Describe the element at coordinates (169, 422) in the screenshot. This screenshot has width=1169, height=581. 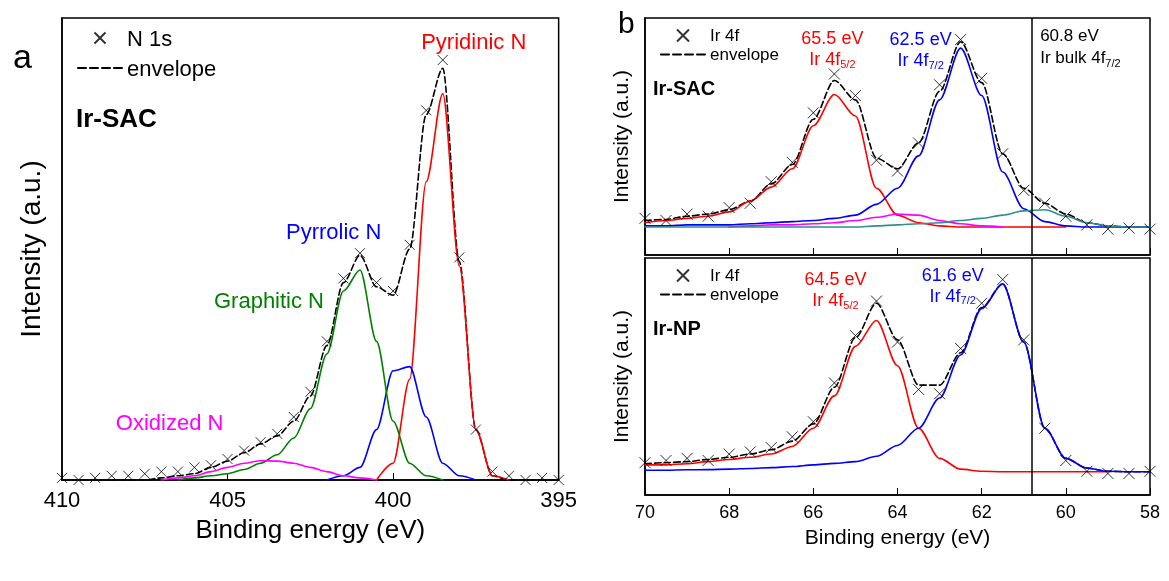
I see `series-label: Oxidized N` at that location.